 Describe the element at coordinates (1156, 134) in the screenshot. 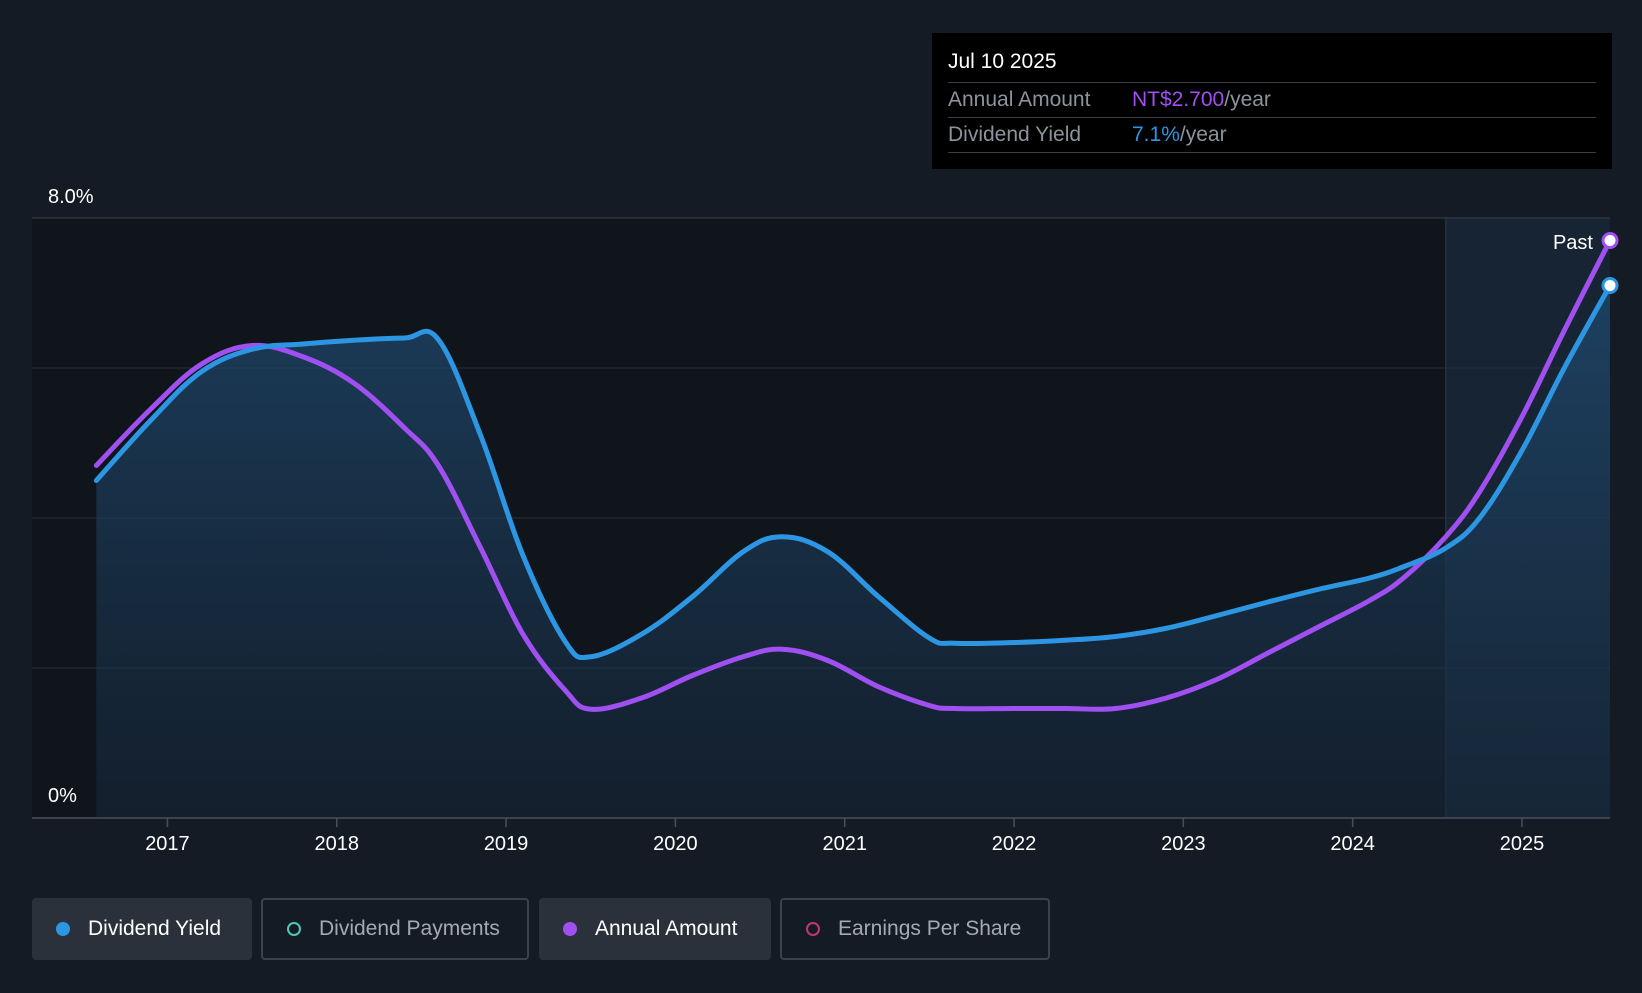

I see `tooltip-value: 7.1%` at that location.